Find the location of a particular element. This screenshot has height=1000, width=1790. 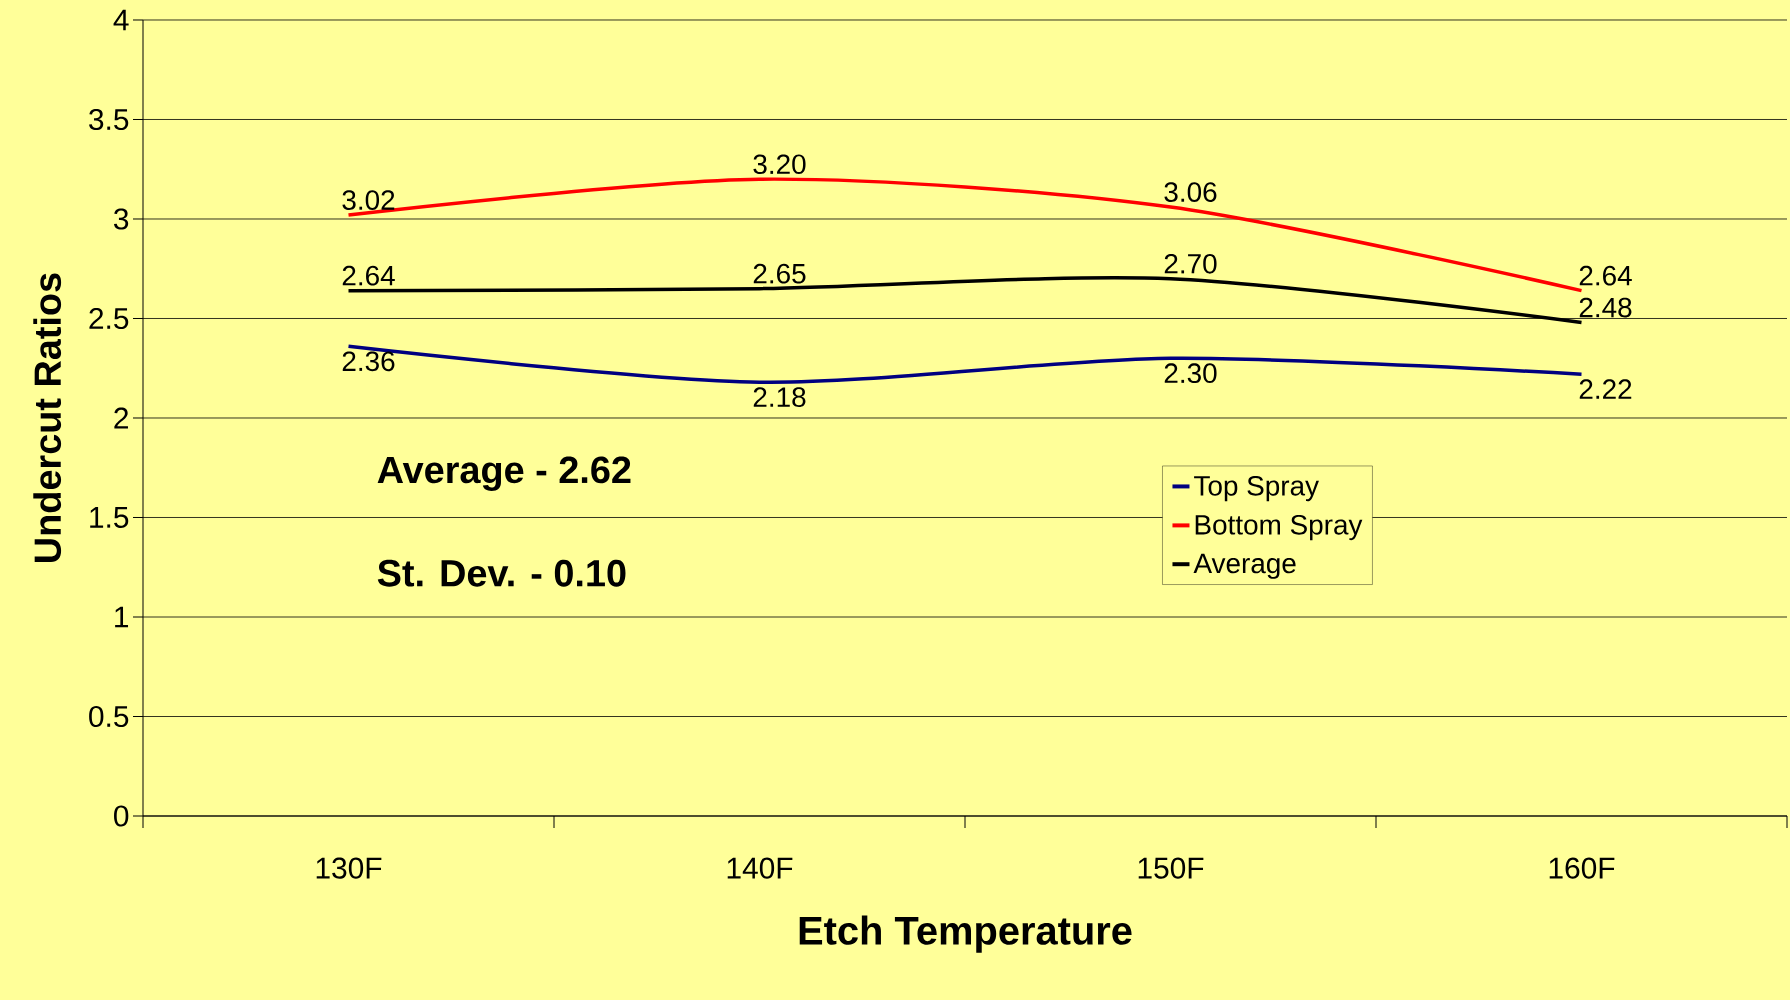

x-tick-label: 150F is located at coordinates (1171, 868).